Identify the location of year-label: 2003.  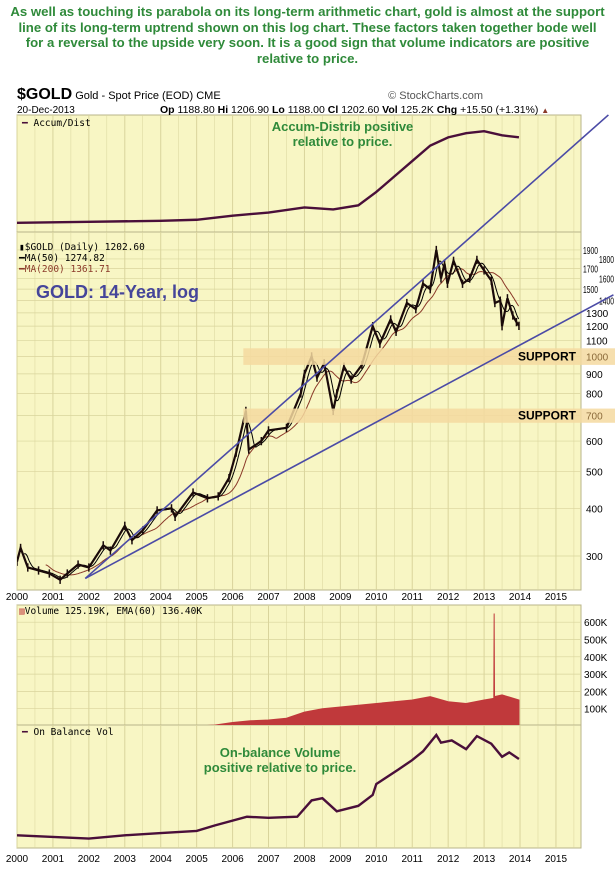
(125, 597).